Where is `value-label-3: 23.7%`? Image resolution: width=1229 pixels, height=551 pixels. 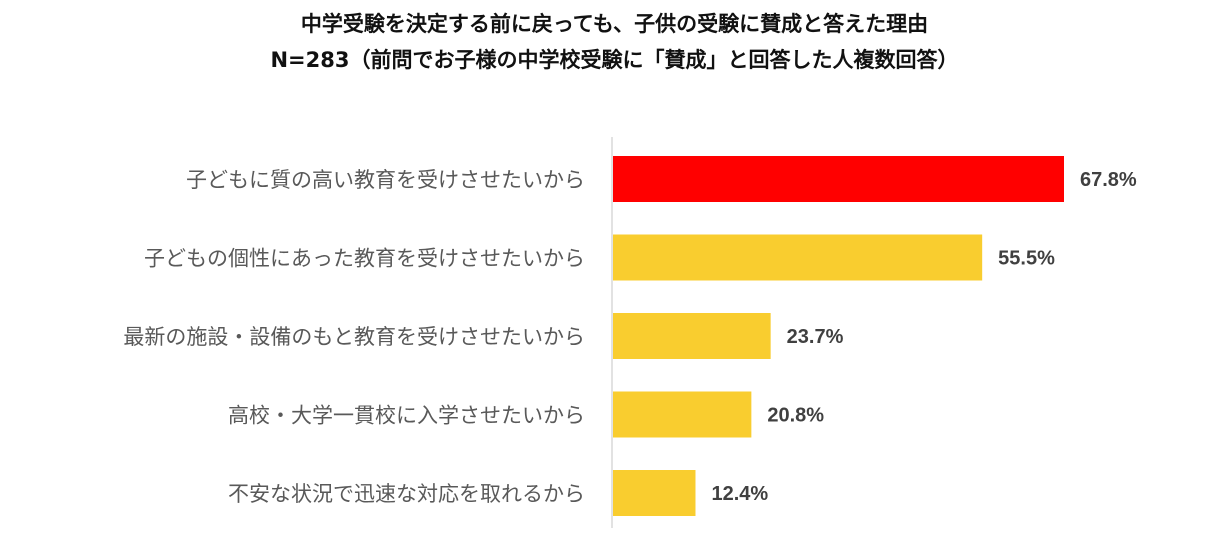
value-label-3: 23.7% is located at coordinates (815, 337).